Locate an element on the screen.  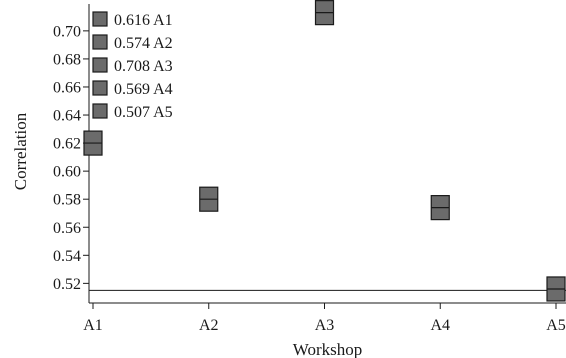
legend-label: 0.507 A5 is located at coordinates (143, 112).